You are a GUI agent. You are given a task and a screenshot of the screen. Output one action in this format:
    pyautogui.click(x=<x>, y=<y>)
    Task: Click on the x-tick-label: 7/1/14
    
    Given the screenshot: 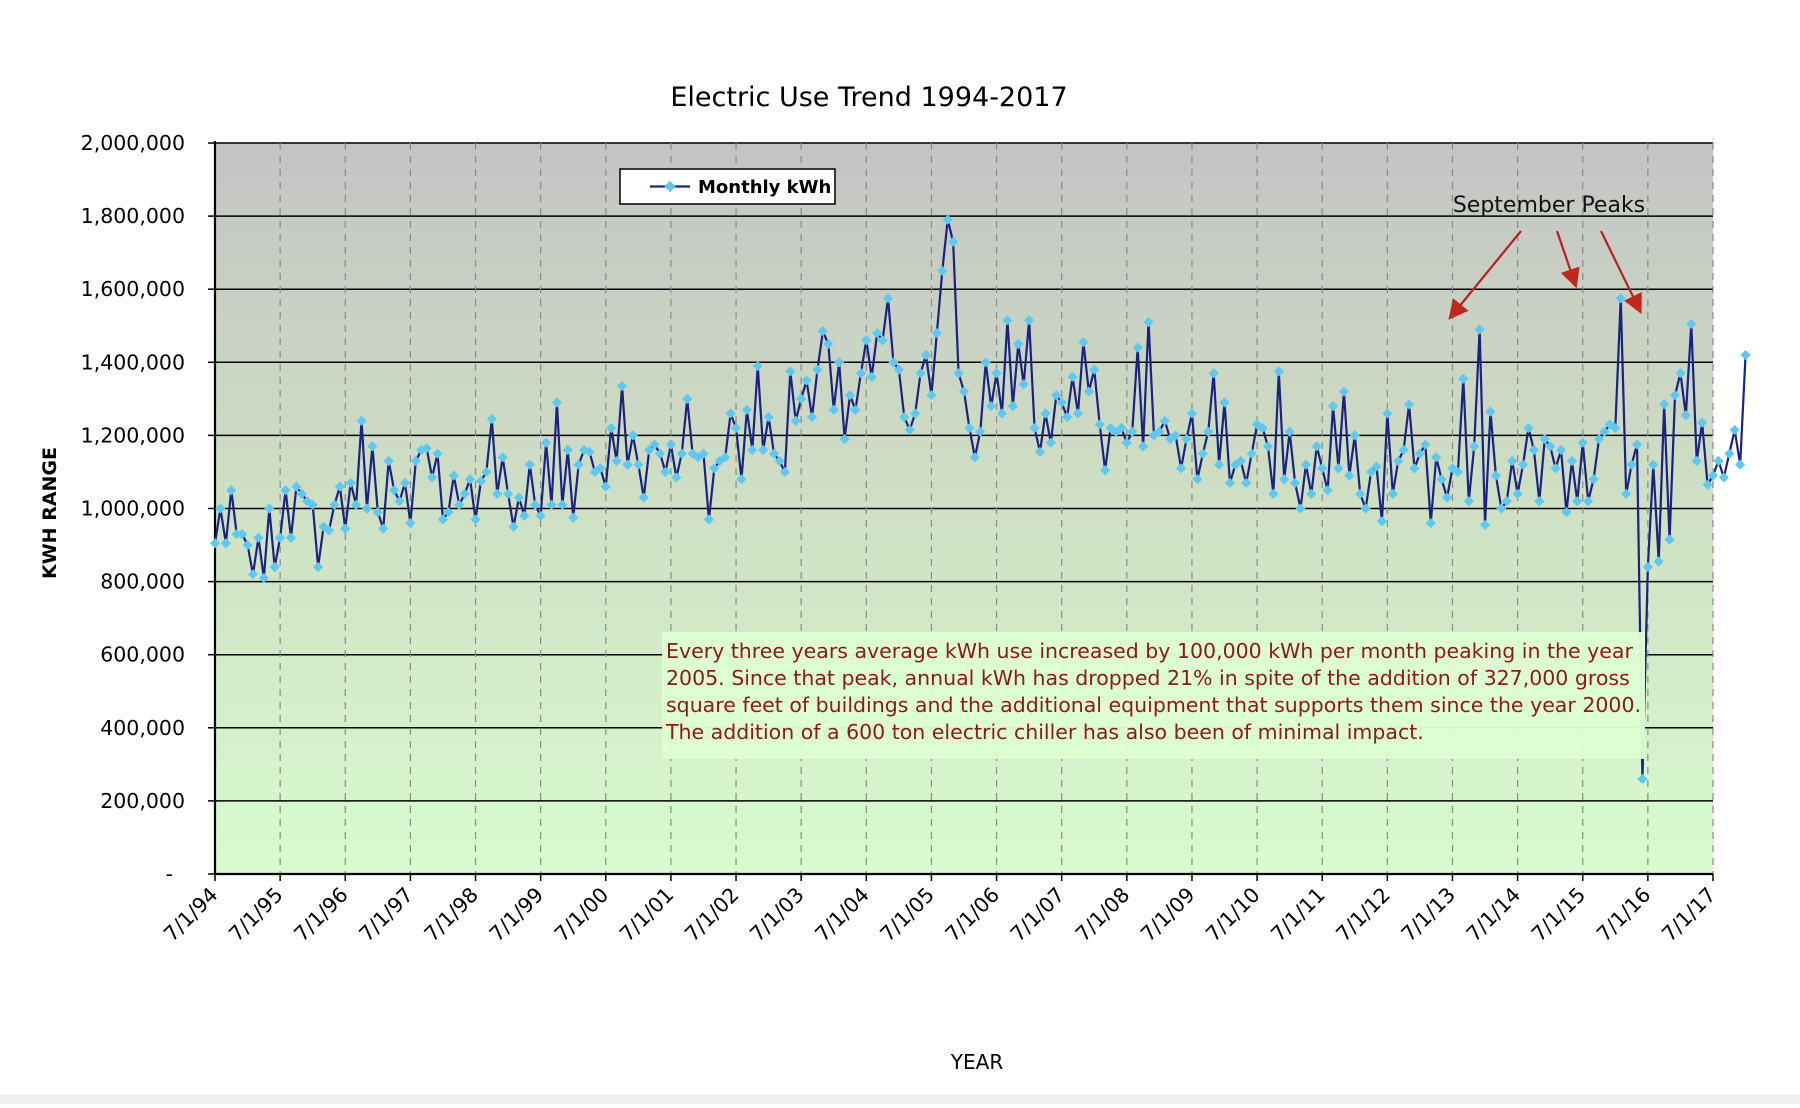 What is the action you would take?
    pyautogui.click(x=1494, y=915)
    